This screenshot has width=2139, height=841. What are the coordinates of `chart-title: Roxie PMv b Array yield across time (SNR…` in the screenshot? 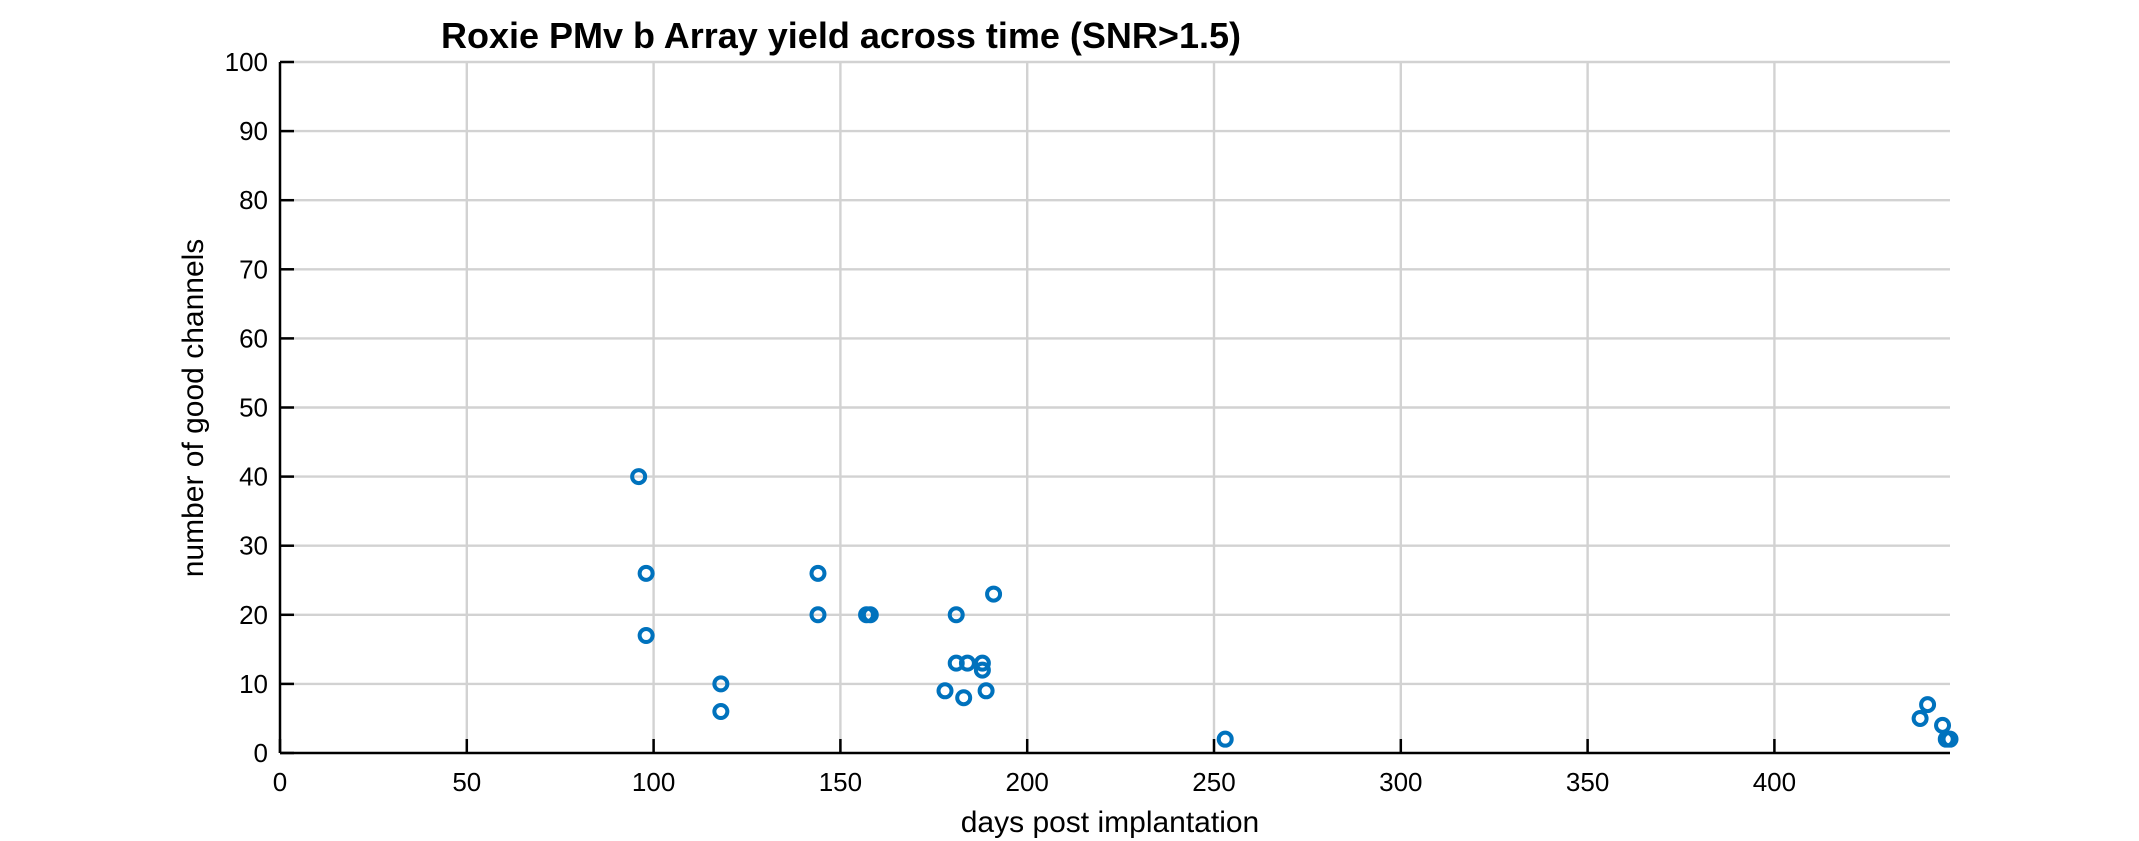 It's located at (841, 35).